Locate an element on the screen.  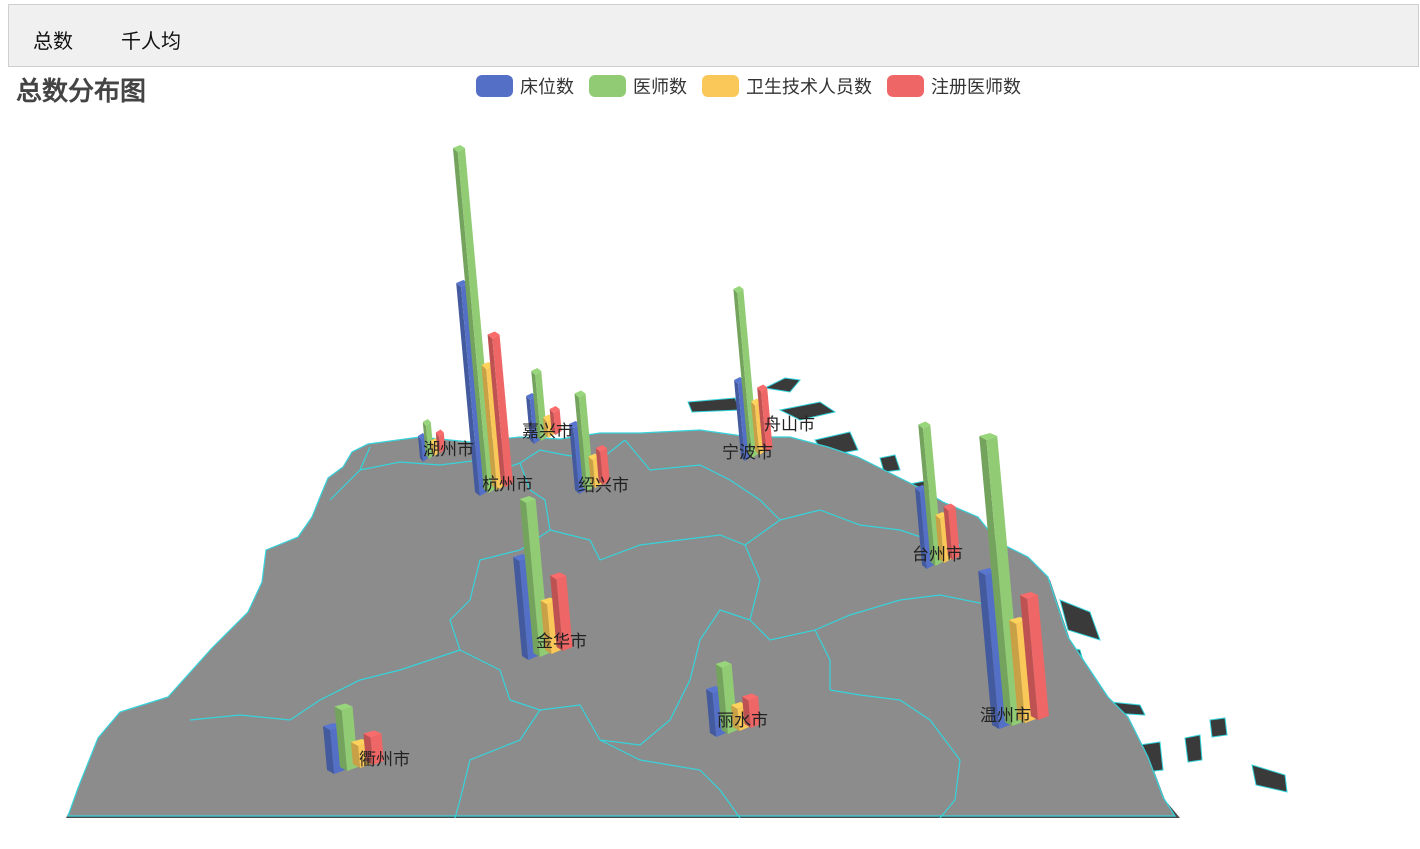
bar-金华市-registered-doctors is located at coordinates (561, 612).